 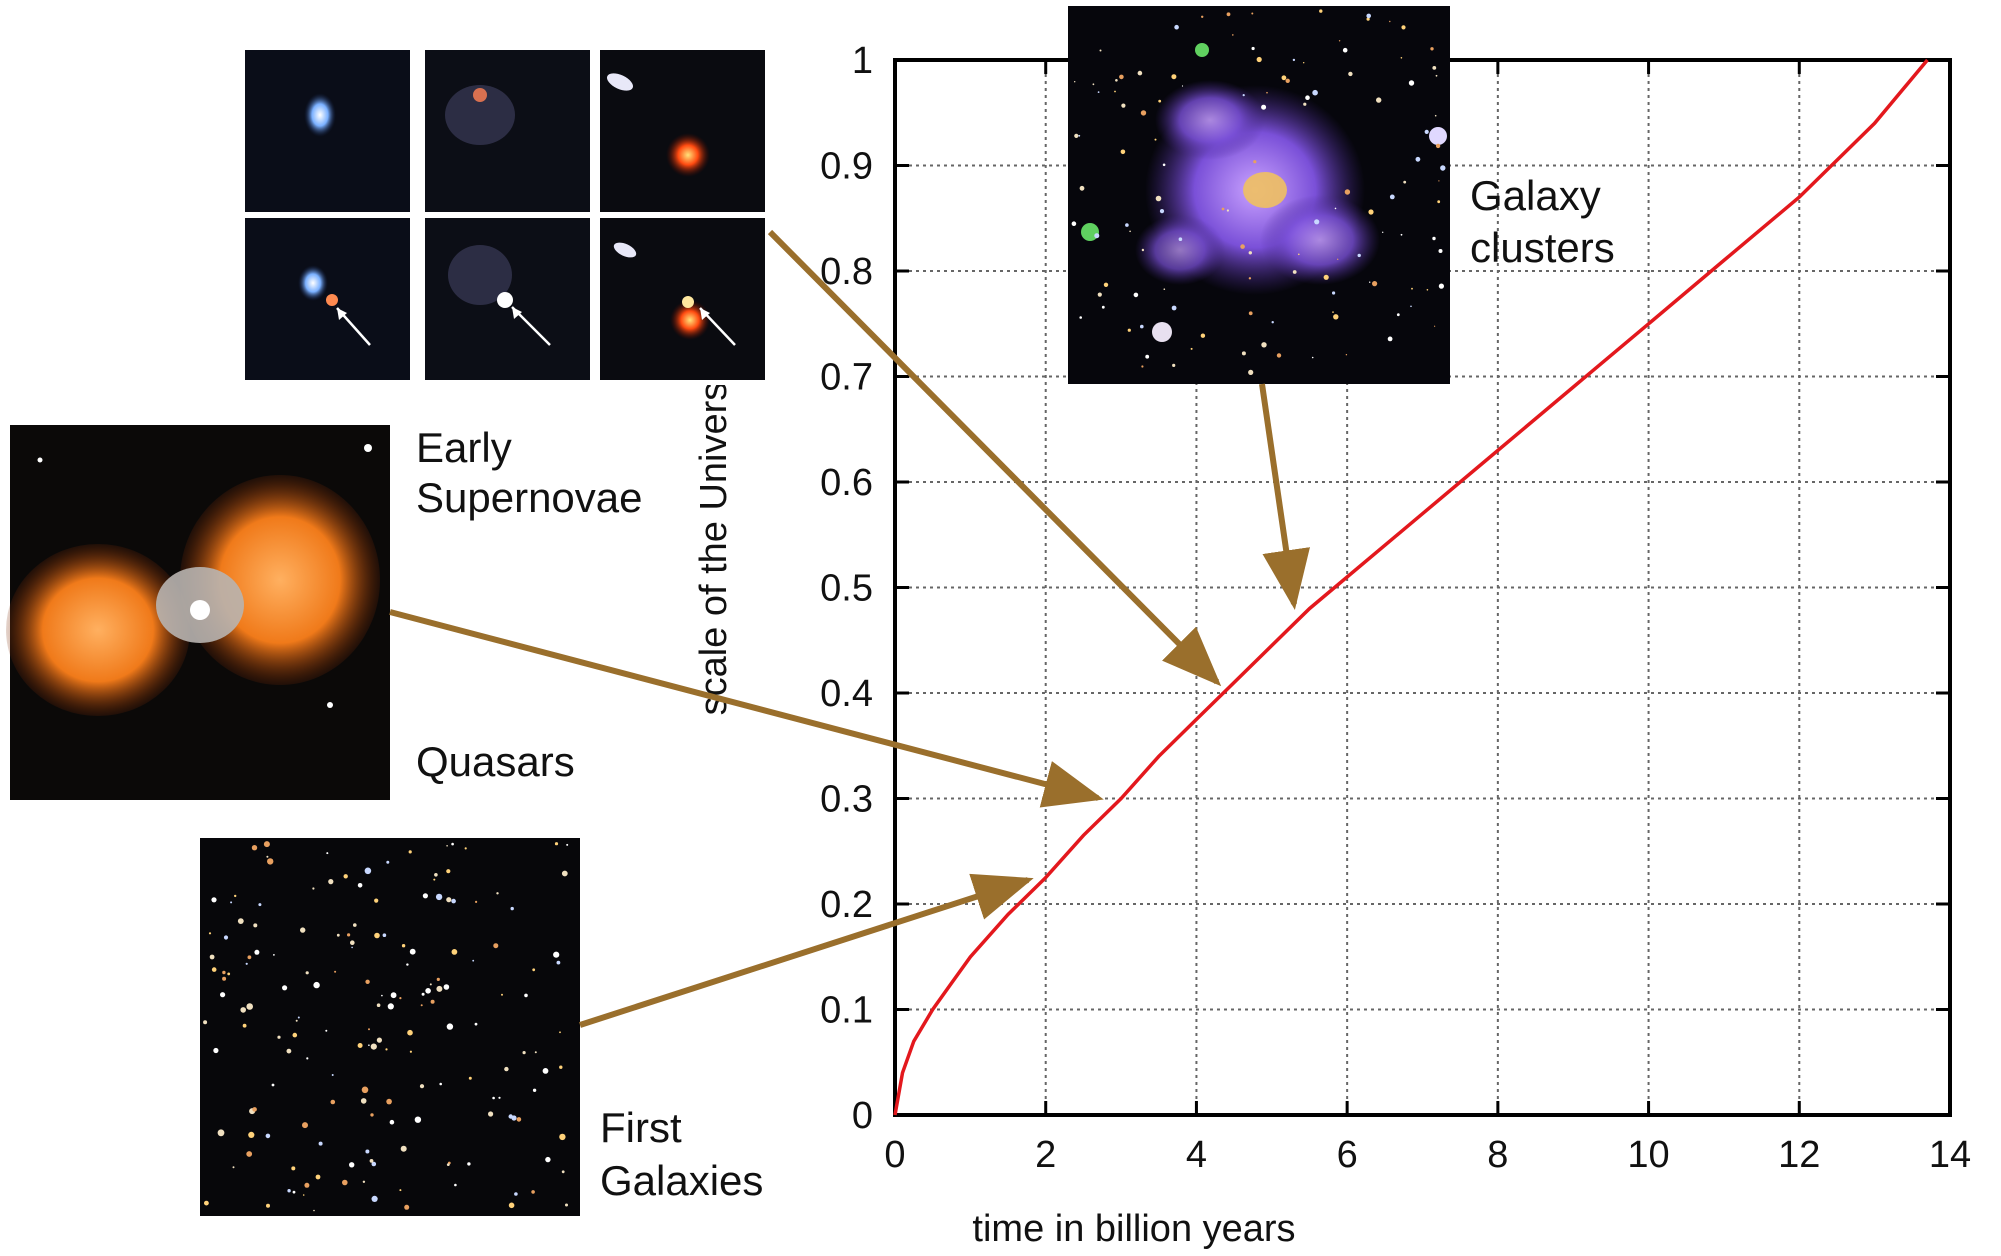 I want to click on arrow-first-galaxies, so click(x=806, y=950).